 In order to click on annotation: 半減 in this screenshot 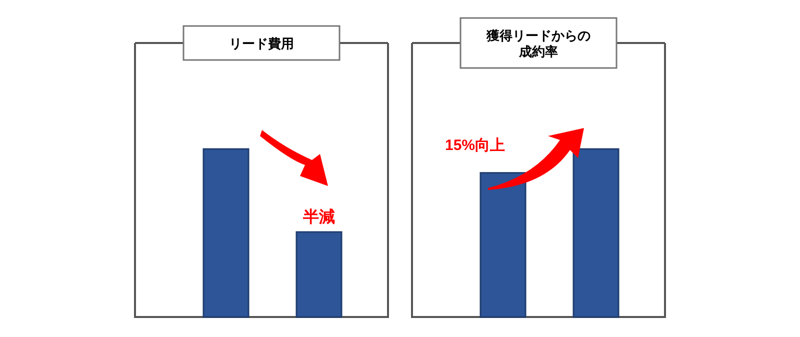, I will do `click(318, 217)`.